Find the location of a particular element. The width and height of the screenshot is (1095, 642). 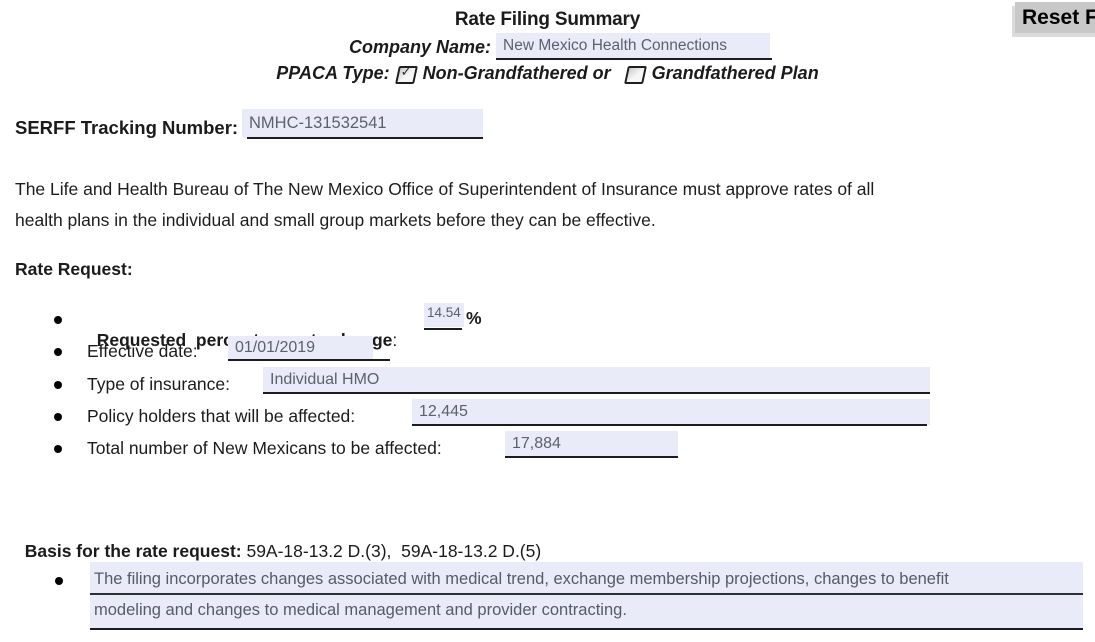

effective-date-label: Effective date: is located at coordinates (142, 351).